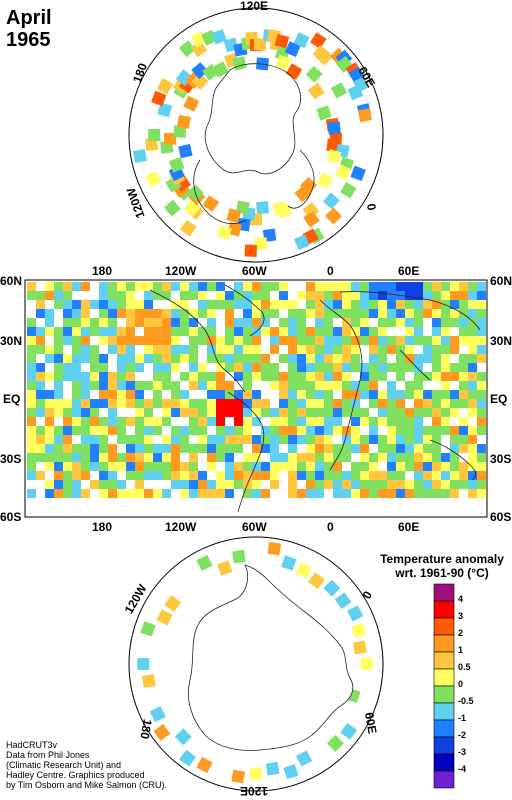  Describe the element at coordinates (102, 271) in the screenshot. I see `top-lon-label-180: 180` at that location.